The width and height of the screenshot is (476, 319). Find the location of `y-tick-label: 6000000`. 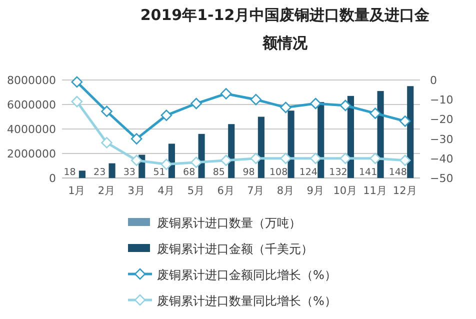

y-tick-label: 6000000 is located at coordinates (31, 105).